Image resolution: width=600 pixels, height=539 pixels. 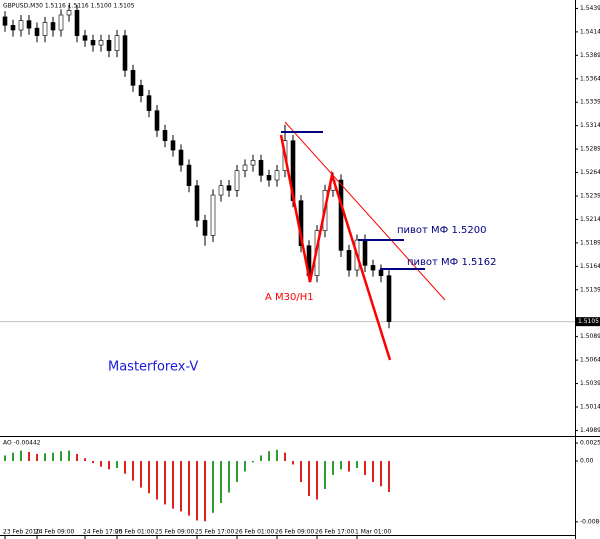 I want to click on indicator-title: AO -0.00442, so click(x=22, y=443).